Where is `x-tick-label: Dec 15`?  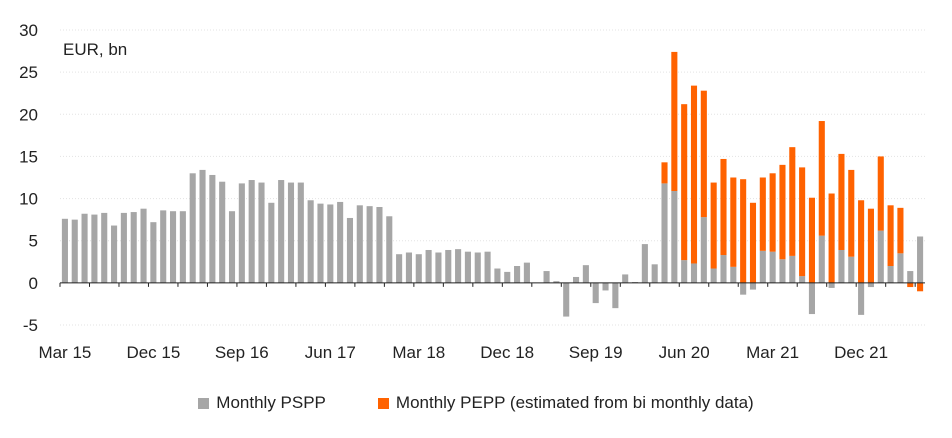
x-tick-label: Dec 15 is located at coordinates (153, 352).